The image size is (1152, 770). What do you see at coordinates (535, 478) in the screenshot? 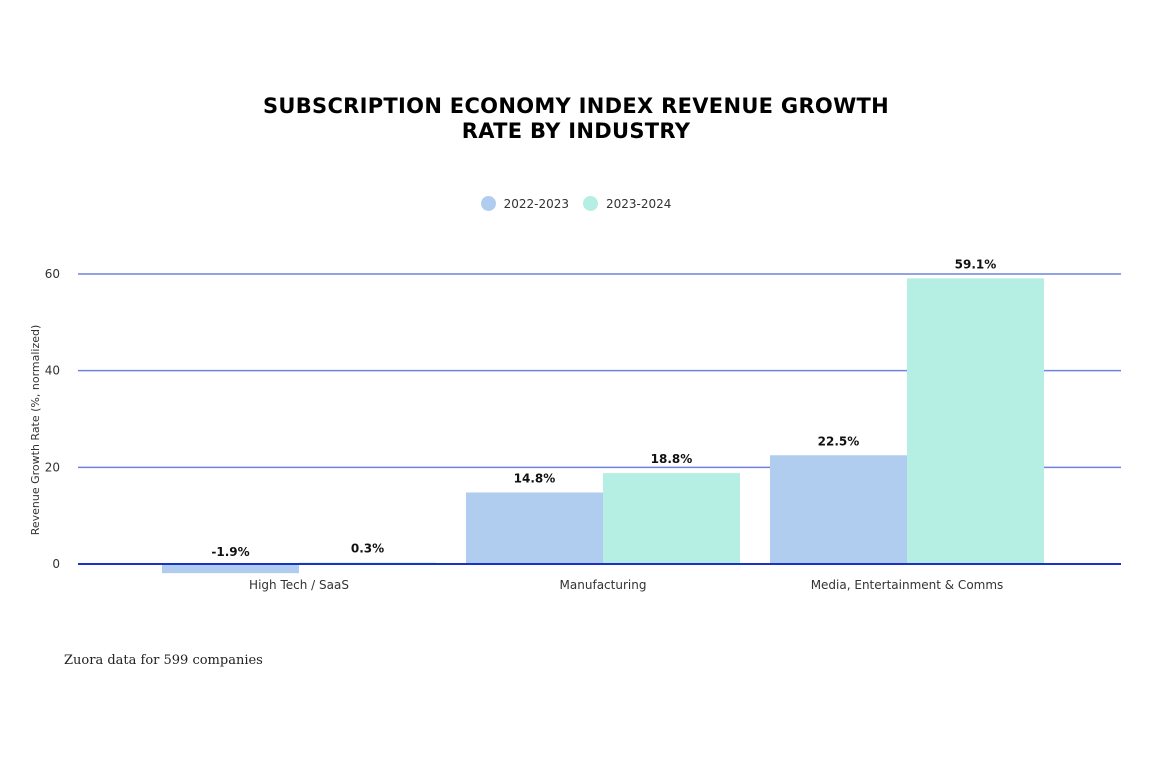
I see `data-label: 14.8%` at bounding box center [535, 478].